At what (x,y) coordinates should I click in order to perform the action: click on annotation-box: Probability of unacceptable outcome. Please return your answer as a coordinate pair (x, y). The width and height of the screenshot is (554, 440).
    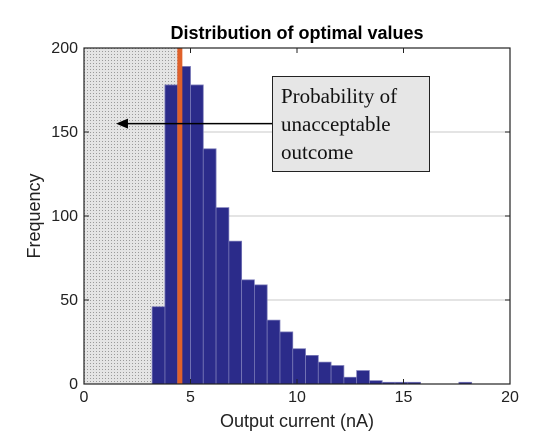
    Looking at the image, I should click on (351, 124).